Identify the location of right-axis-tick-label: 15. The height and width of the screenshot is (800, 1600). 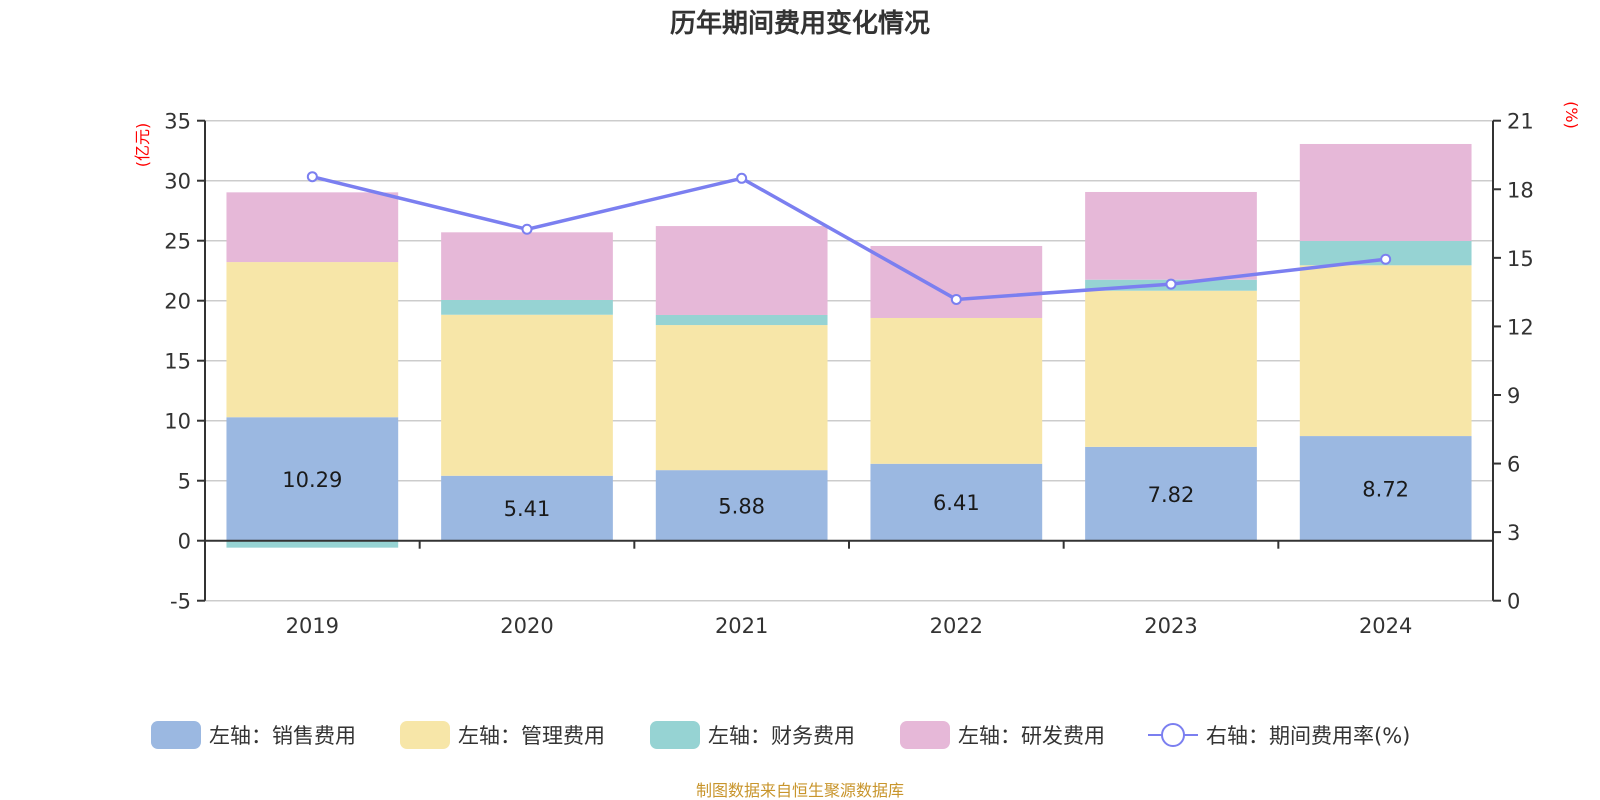
(1520, 259).